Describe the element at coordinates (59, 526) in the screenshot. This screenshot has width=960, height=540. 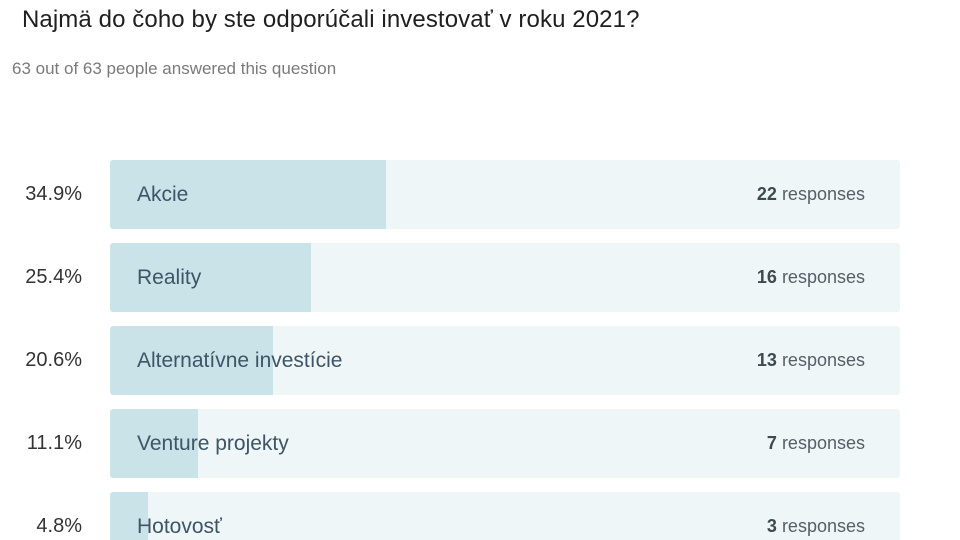
I see `answer-percent: 4.8%` at that location.